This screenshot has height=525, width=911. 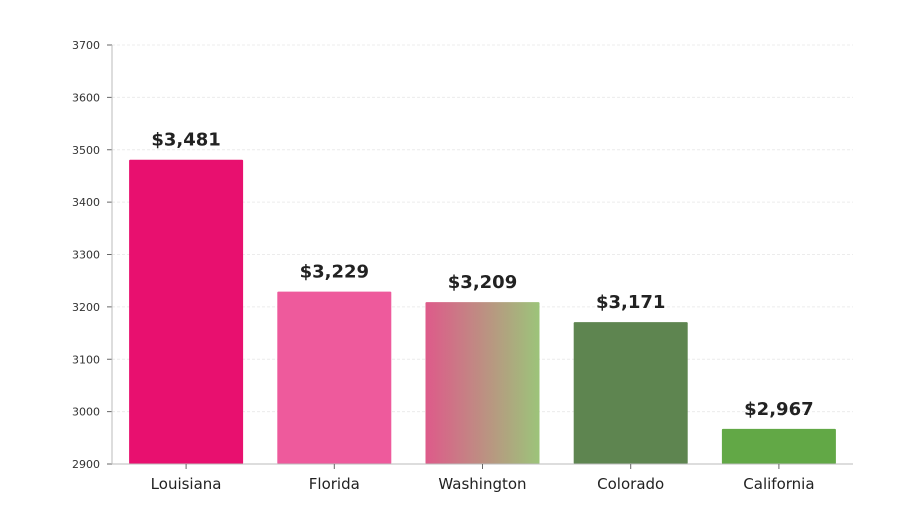 What do you see at coordinates (482, 484) in the screenshot?
I see `x-tick-label: Washington` at bounding box center [482, 484].